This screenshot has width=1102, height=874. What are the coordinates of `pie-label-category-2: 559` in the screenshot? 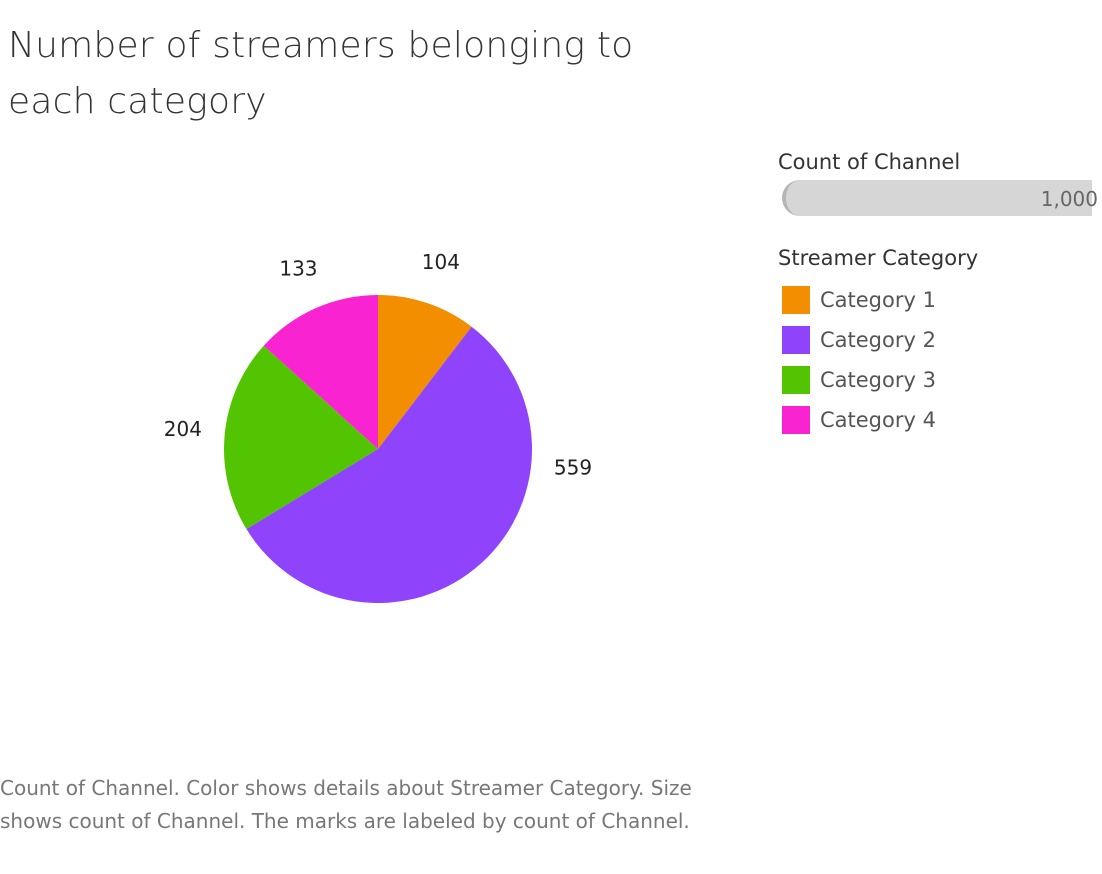 It's located at (573, 467).